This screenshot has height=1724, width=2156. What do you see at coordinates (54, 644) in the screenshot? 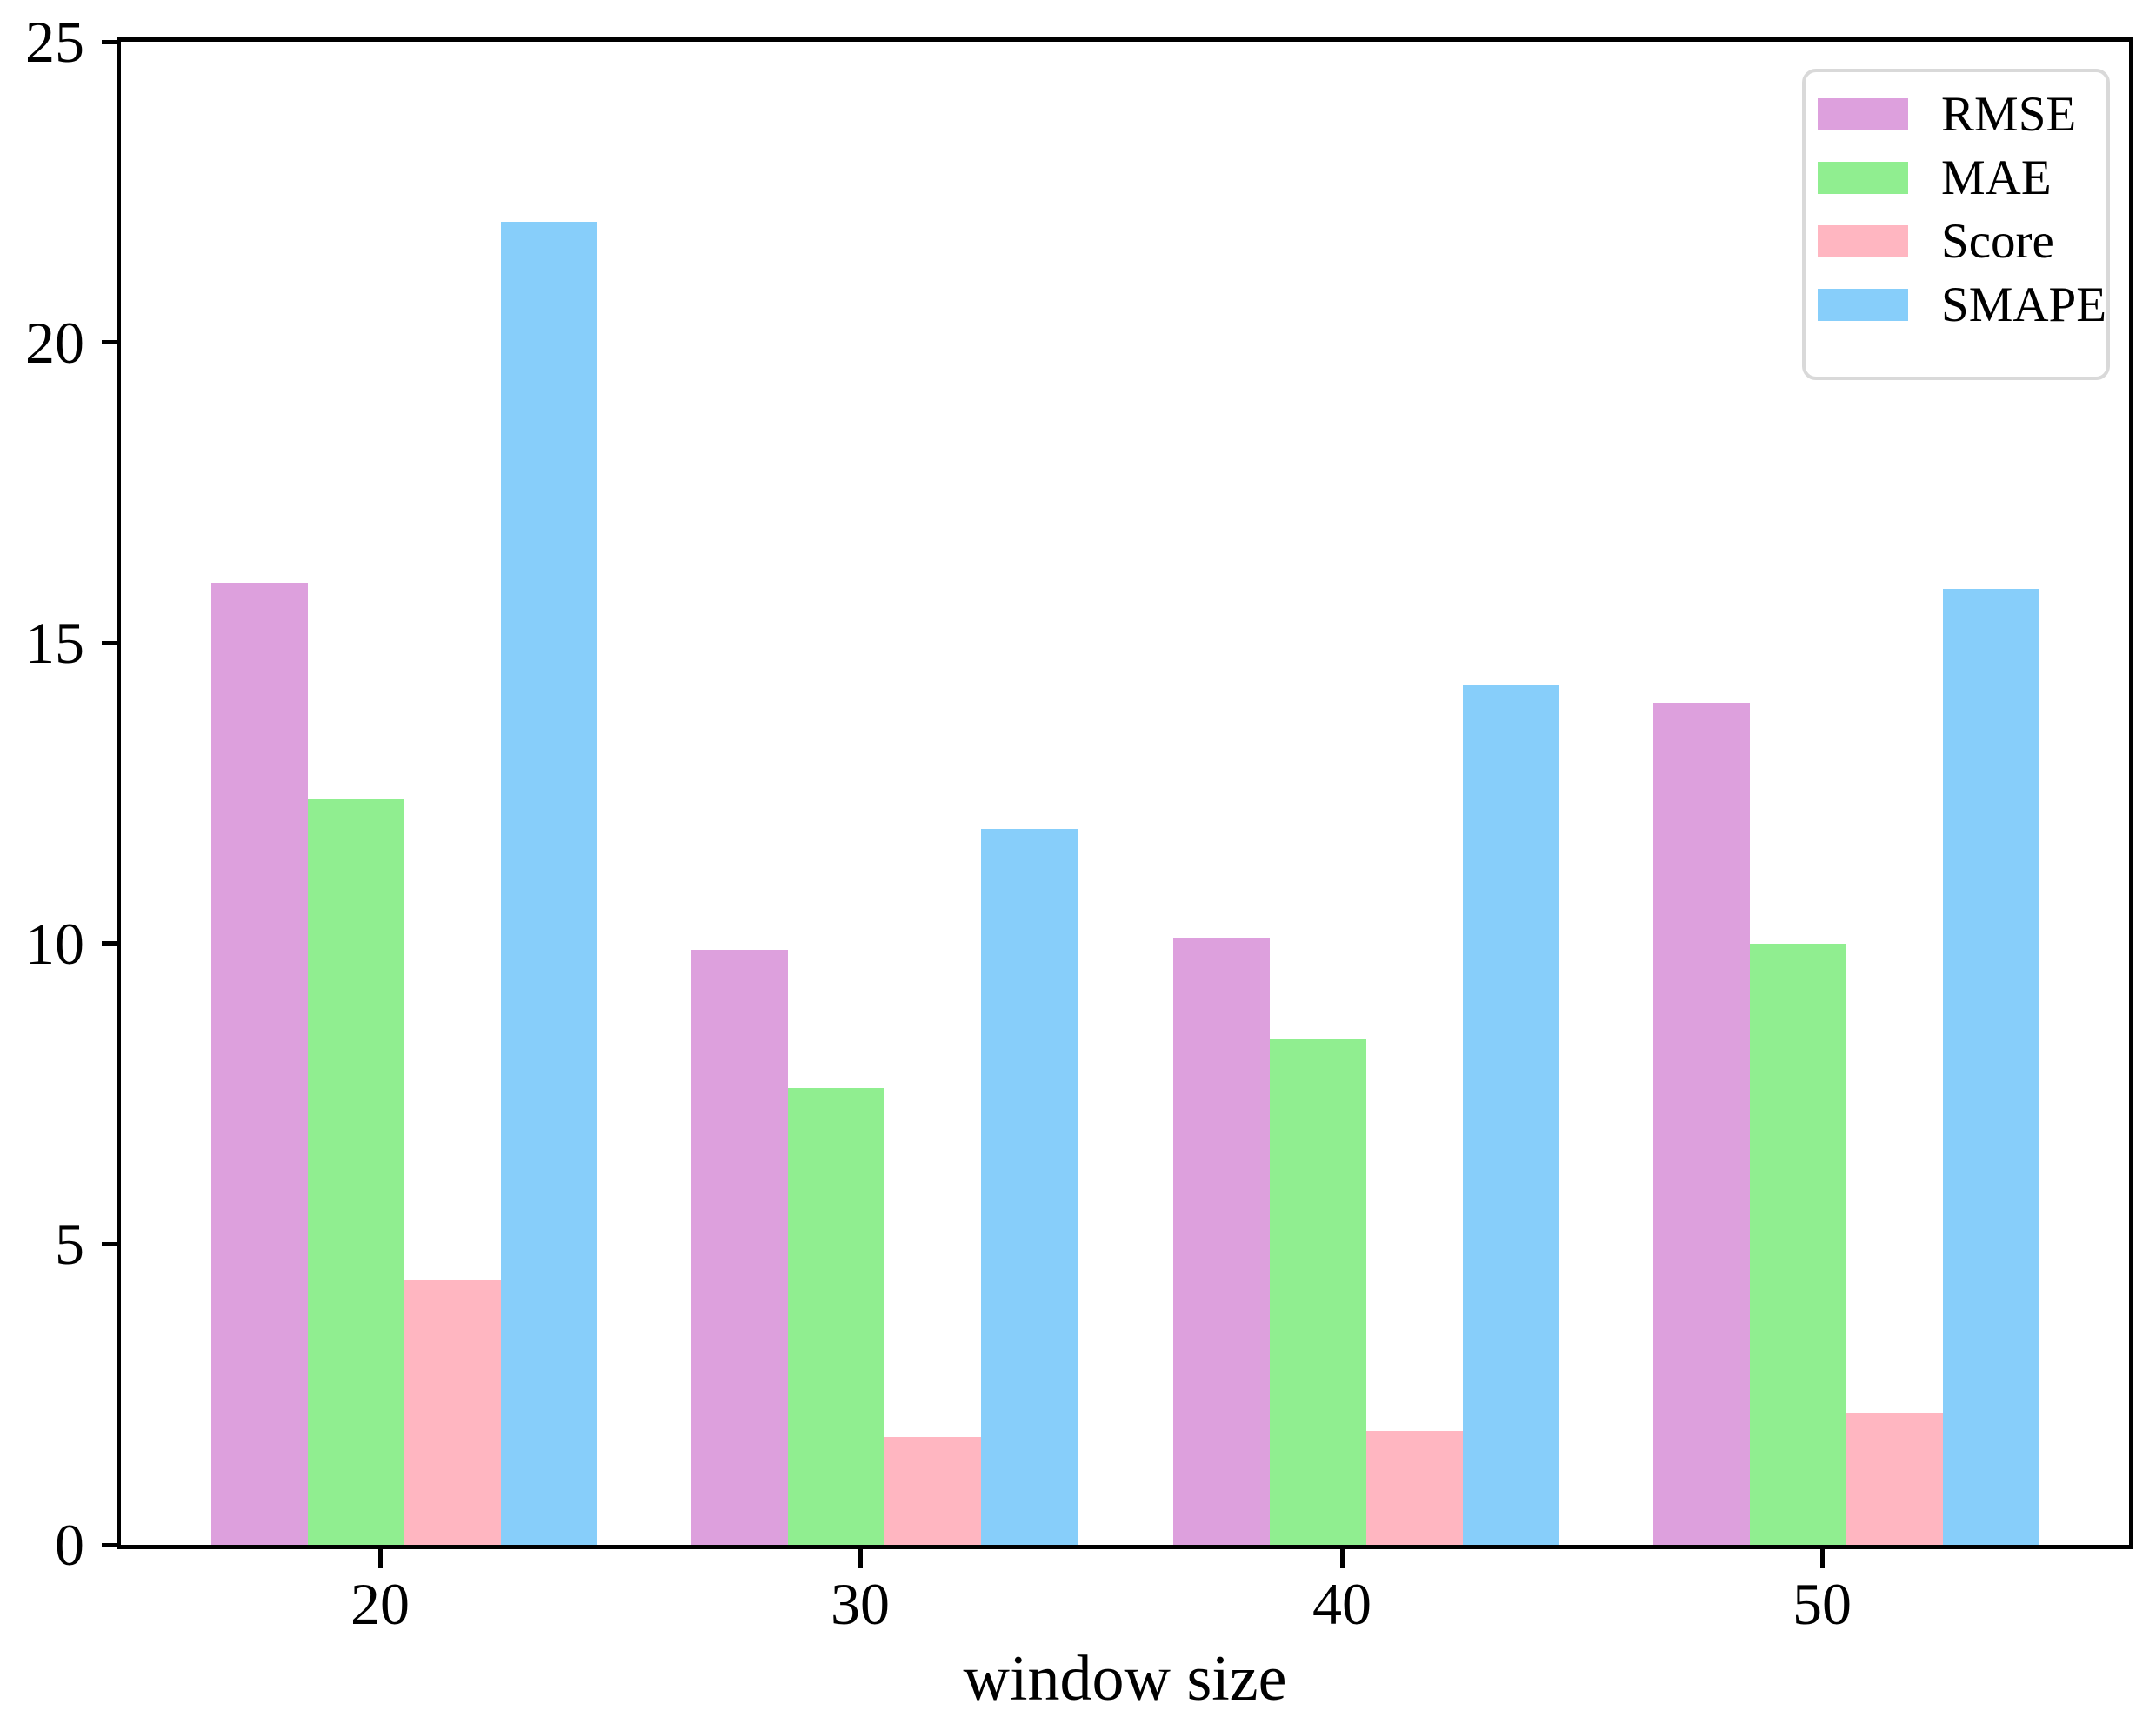
I see `y-tick-label-15: 15` at bounding box center [54, 644].